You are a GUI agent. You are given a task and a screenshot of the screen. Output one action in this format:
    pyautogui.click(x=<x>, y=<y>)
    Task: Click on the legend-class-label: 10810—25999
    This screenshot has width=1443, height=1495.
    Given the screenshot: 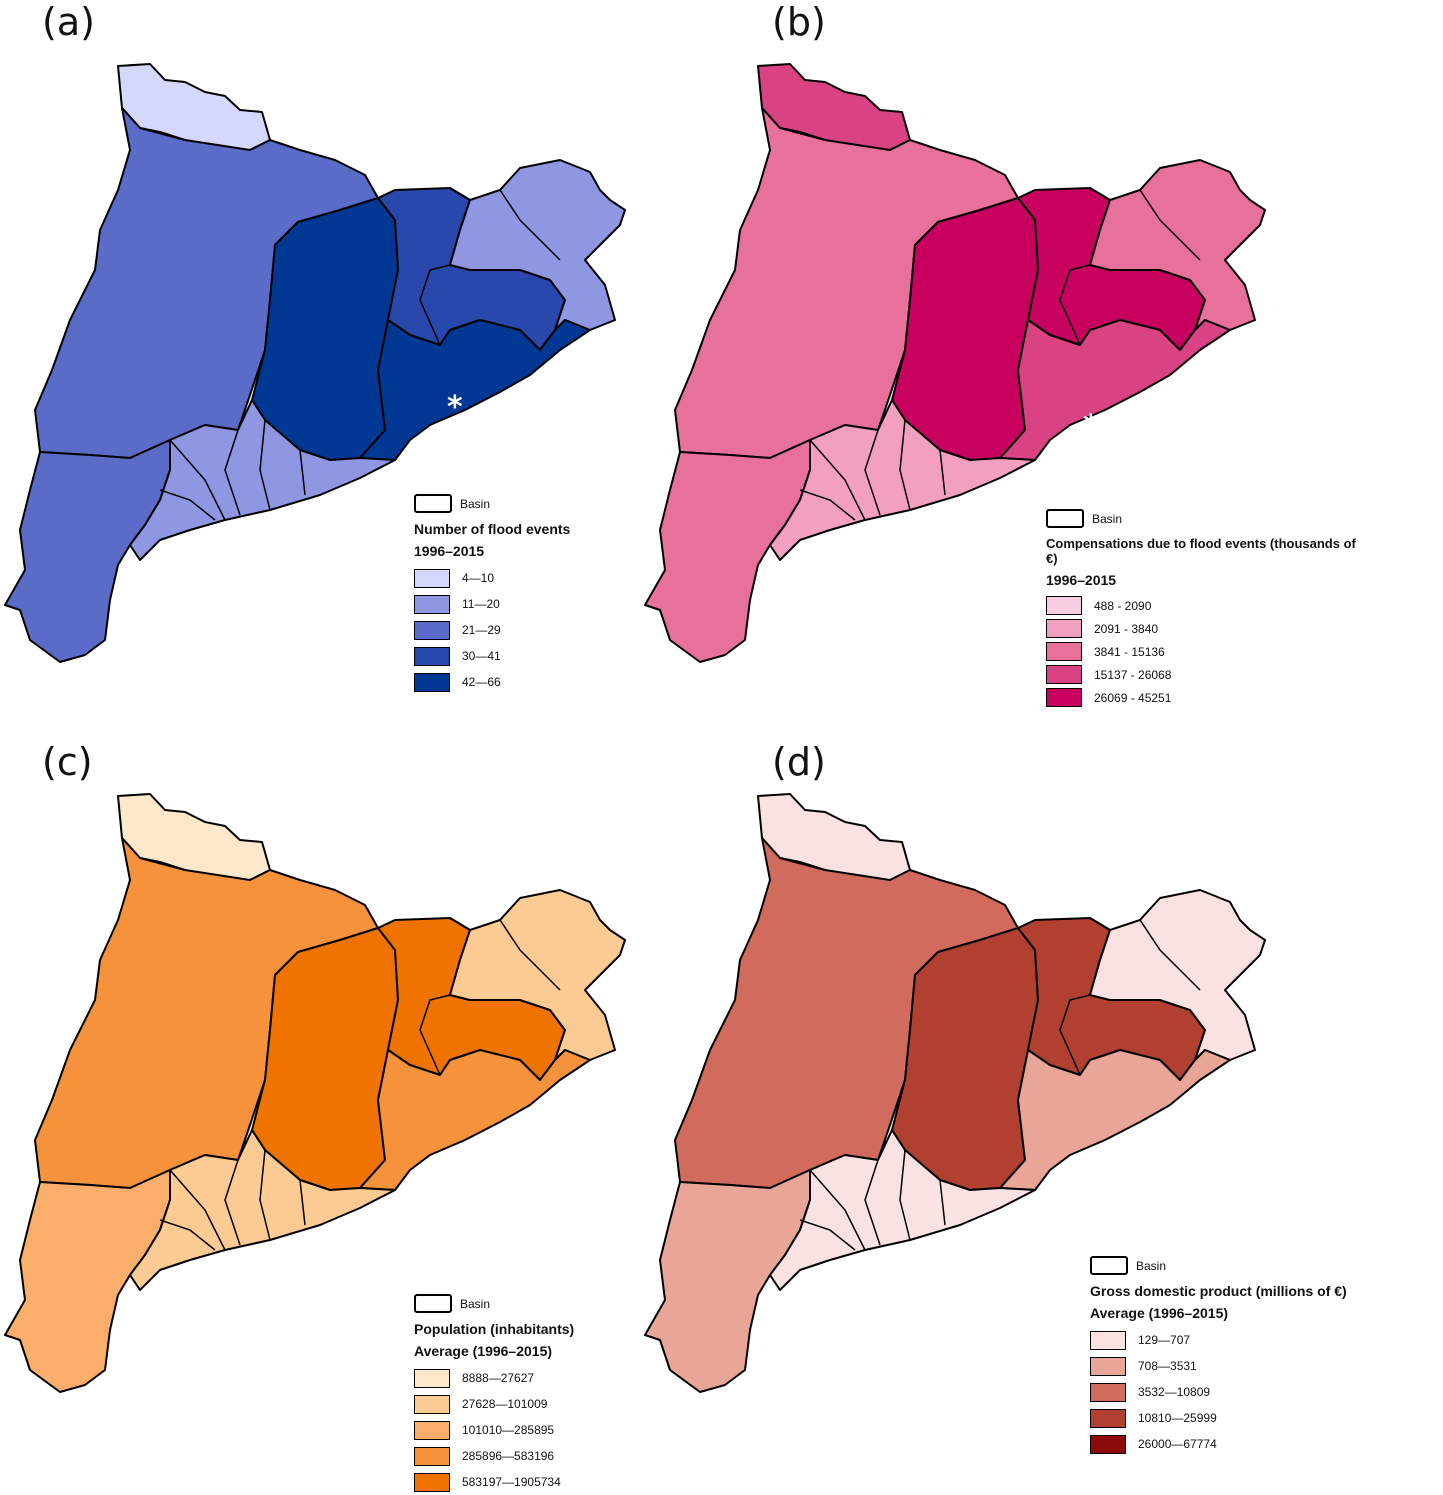 What is the action you would take?
    pyautogui.click(x=1177, y=1418)
    